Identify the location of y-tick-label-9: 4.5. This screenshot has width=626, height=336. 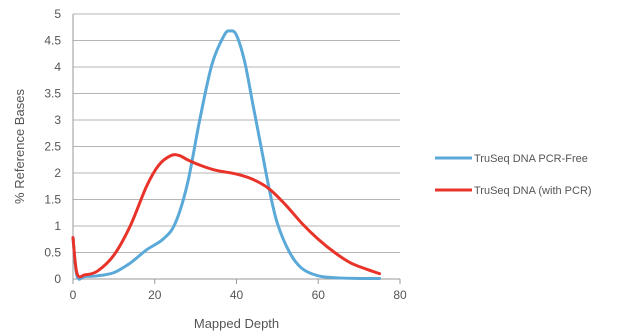
(52, 41).